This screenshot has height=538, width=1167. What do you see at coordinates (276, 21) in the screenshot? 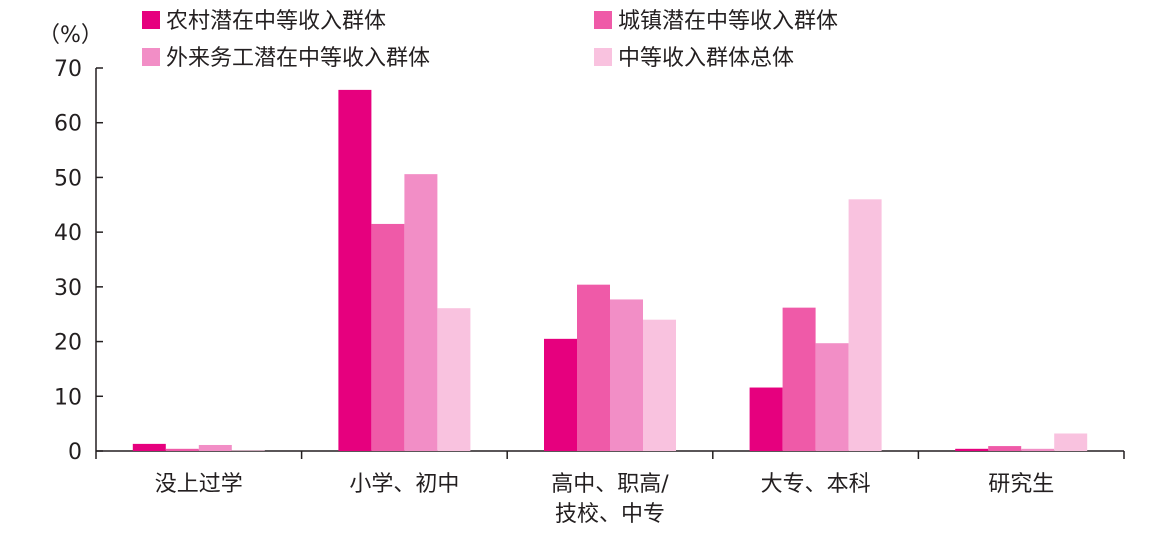
I see `legend-label: 农村潜在中等收入群体` at bounding box center [276, 21].